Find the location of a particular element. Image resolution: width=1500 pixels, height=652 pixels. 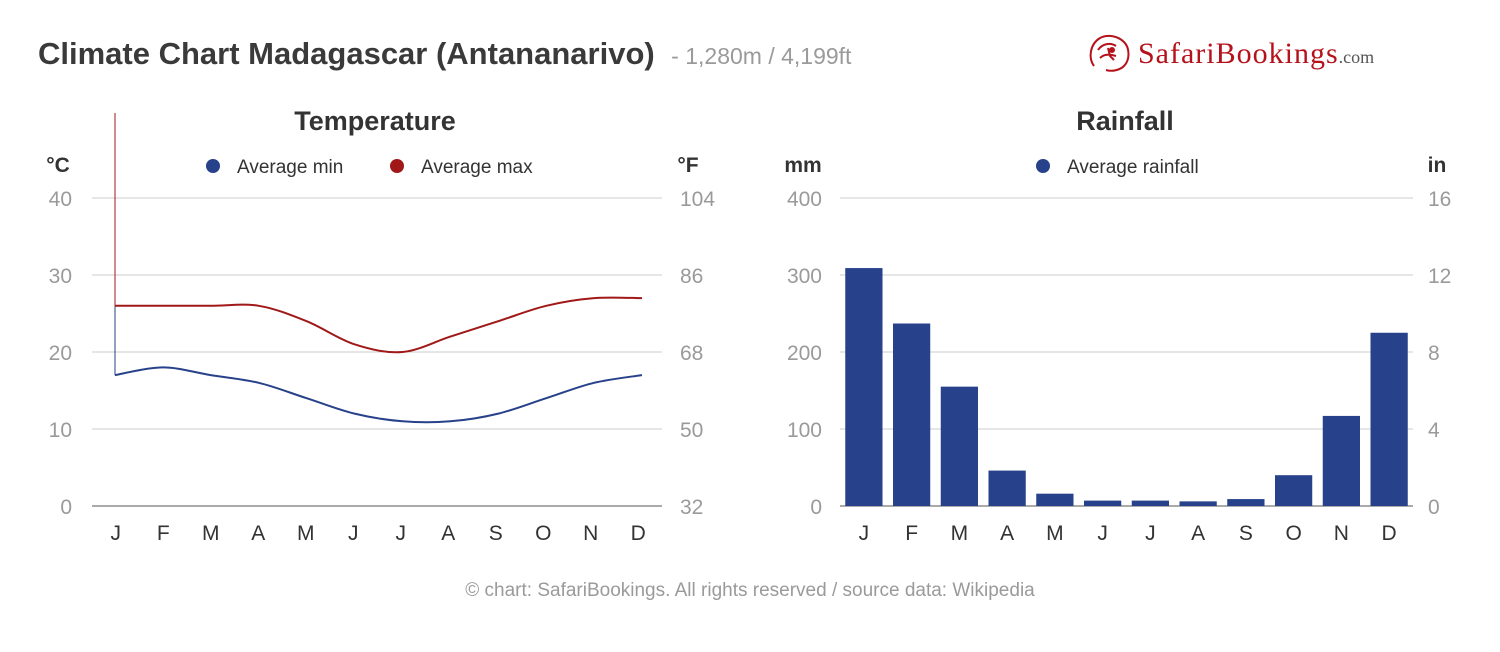

y-tick-right: 86 is located at coordinates (691, 276).